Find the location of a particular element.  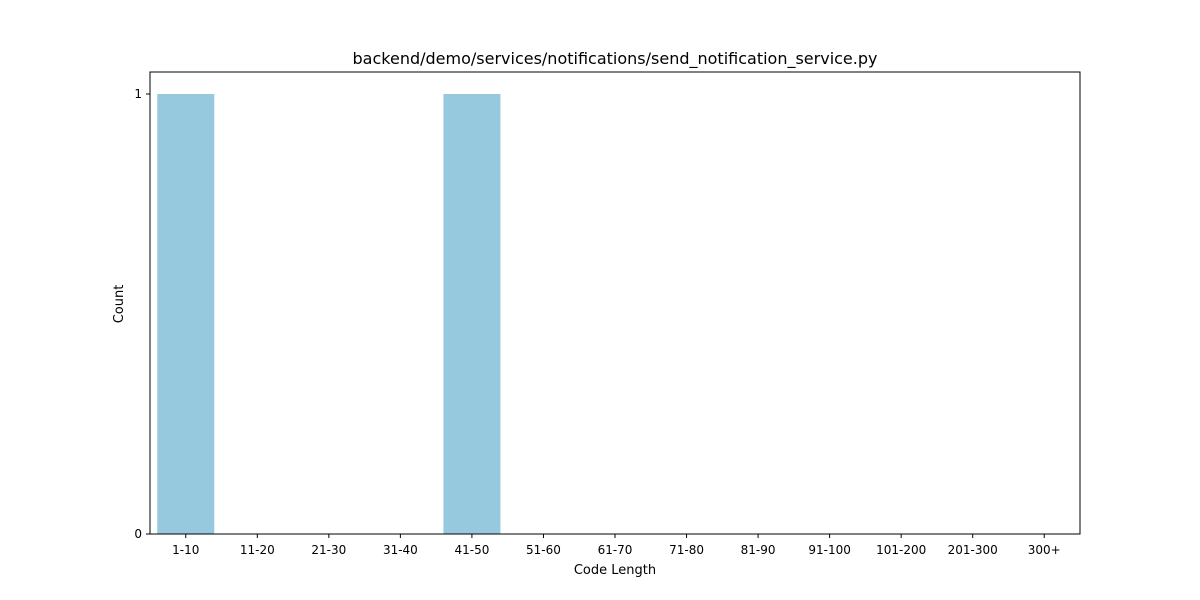

x-axis-label: Code Length is located at coordinates (615, 570).